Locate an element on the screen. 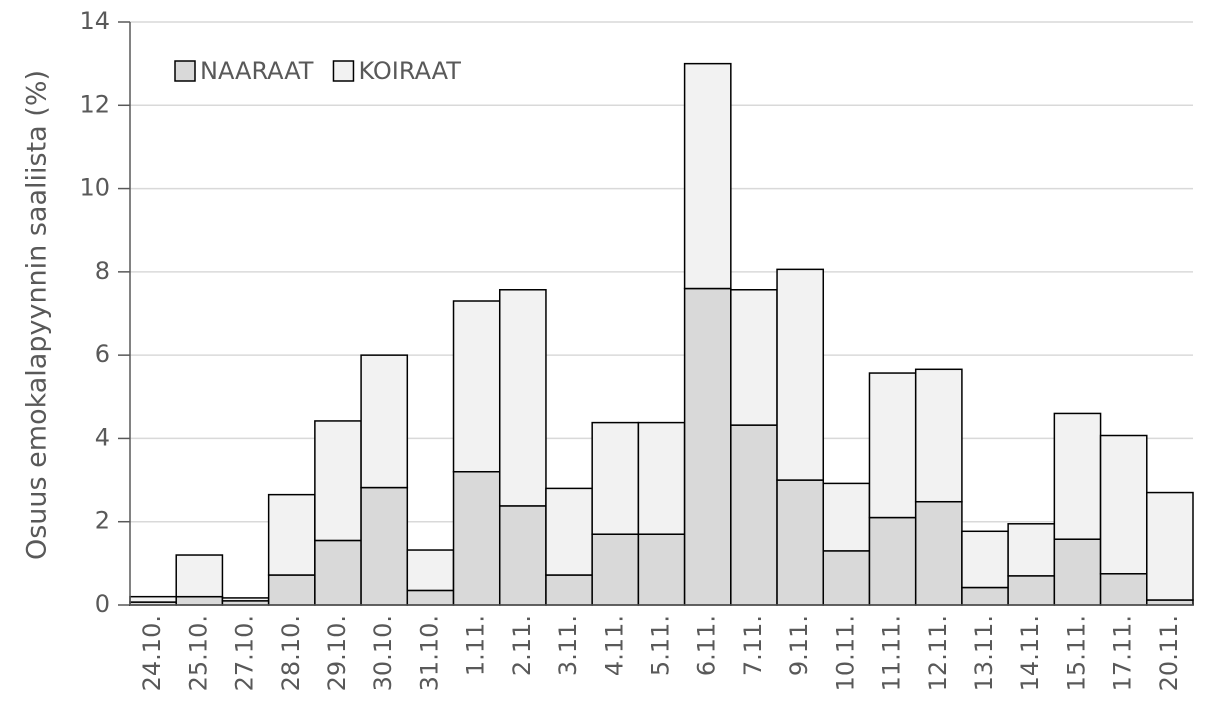 The width and height of the screenshot is (1205, 713). x-tick-label: 3.11. is located at coordinates (568, 645).